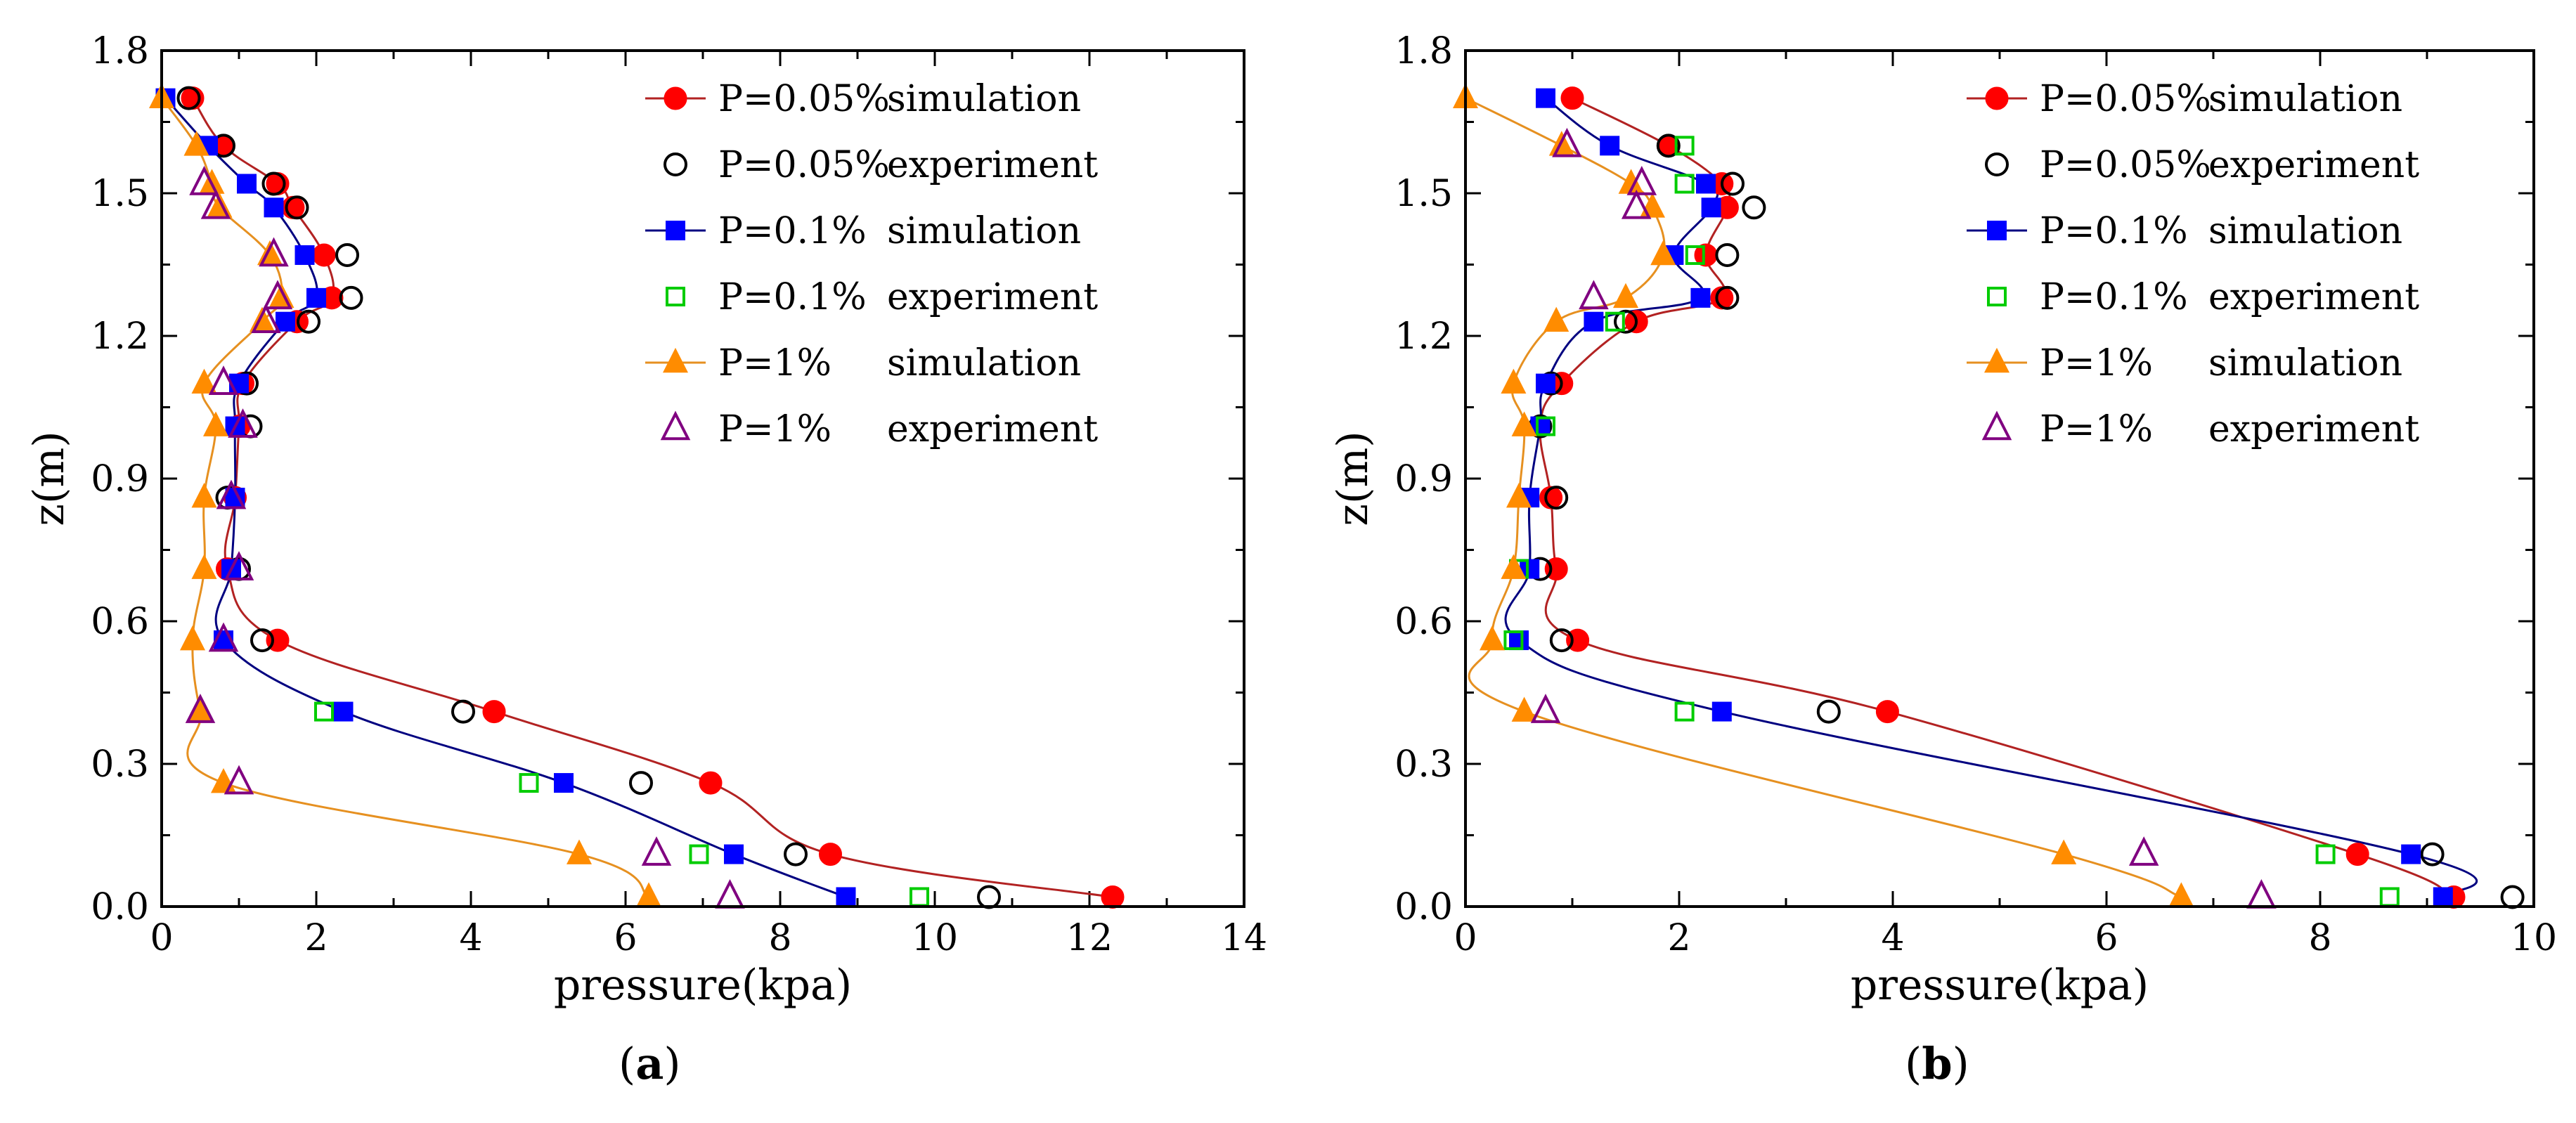 The height and width of the screenshot is (1123, 2576). Describe the element at coordinates (1424, 337) in the screenshot. I see `y-tick-label: 1.2` at that location.